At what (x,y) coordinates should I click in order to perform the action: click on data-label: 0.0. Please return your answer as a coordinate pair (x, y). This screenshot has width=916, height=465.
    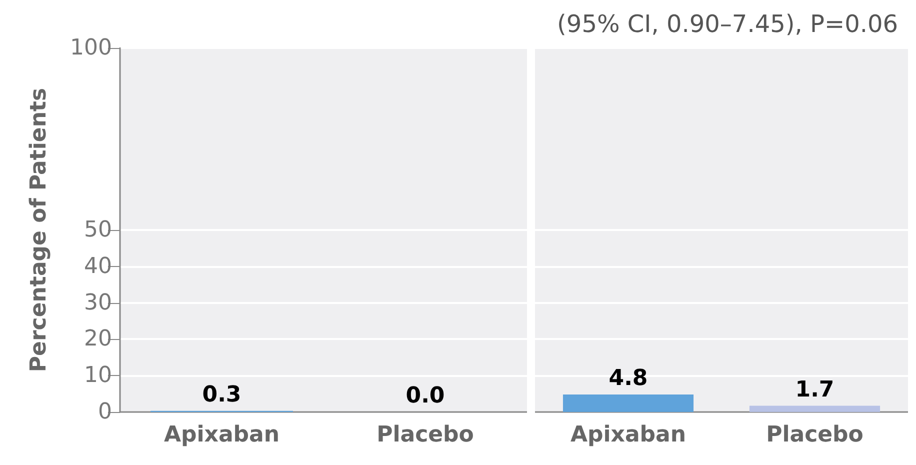
    Looking at the image, I should click on (425, 396).